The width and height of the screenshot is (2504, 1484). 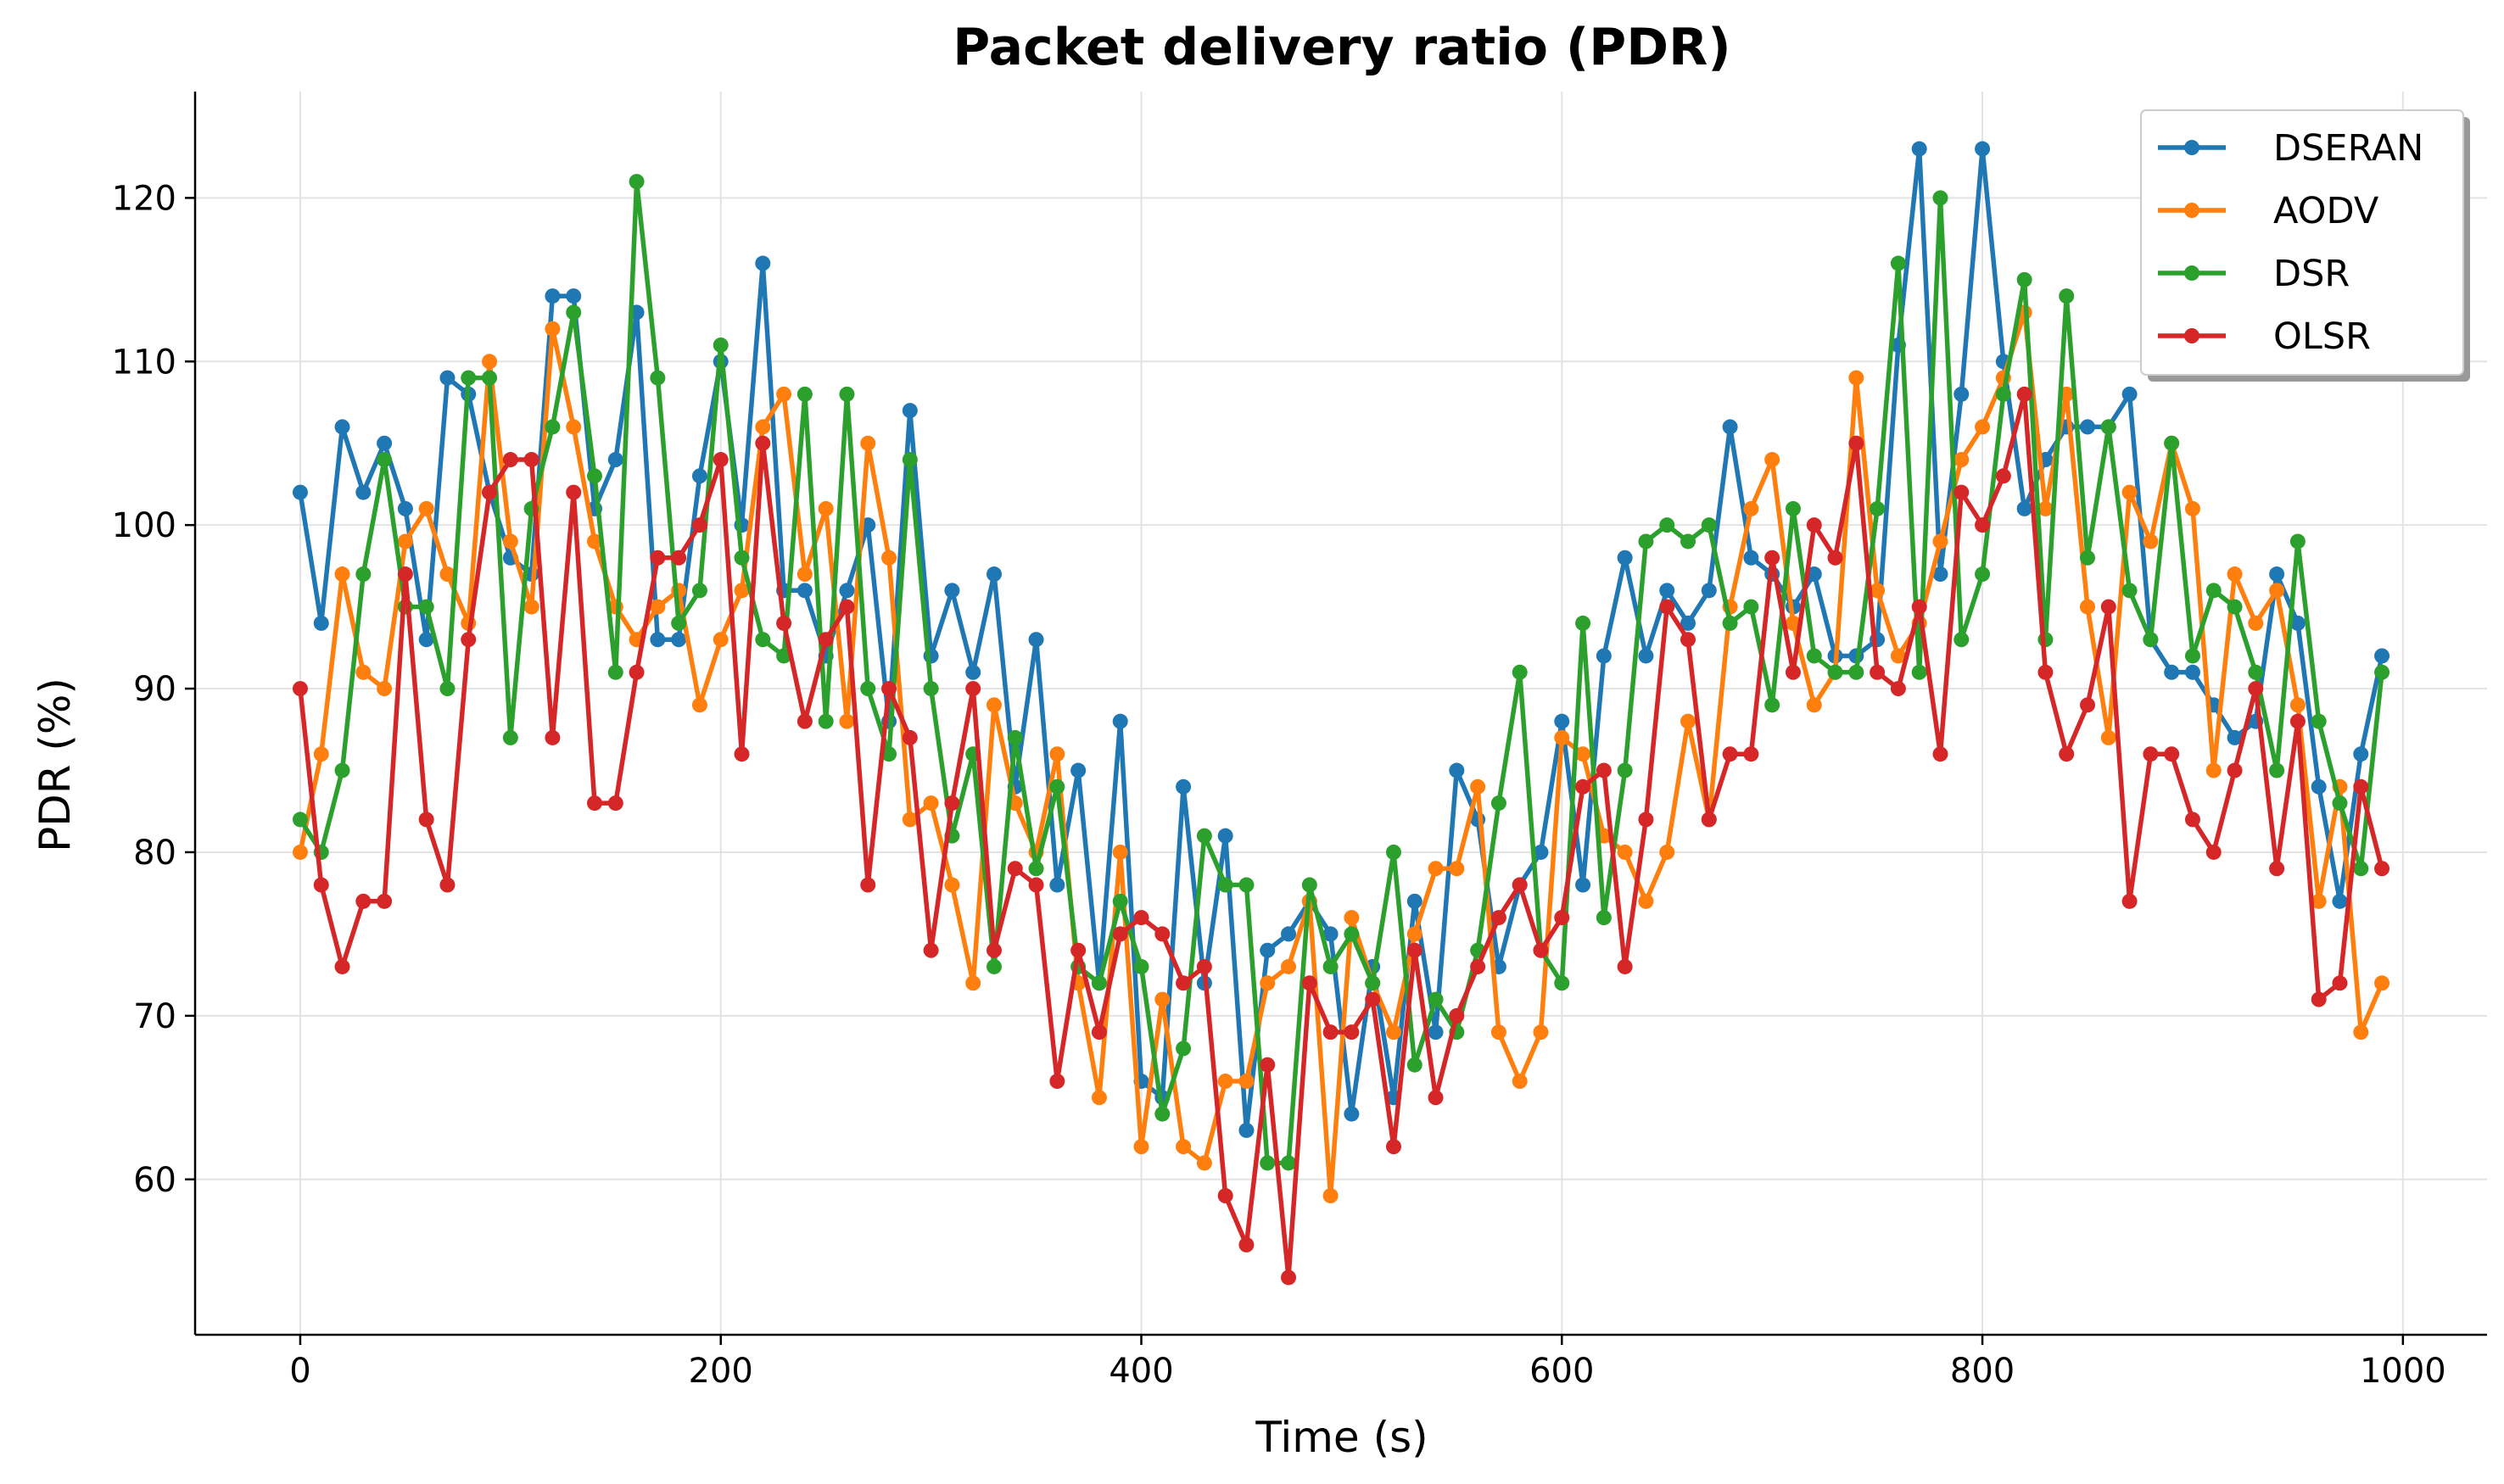 I want to click on y-tick-label: 120, so click(x=144, y=199).